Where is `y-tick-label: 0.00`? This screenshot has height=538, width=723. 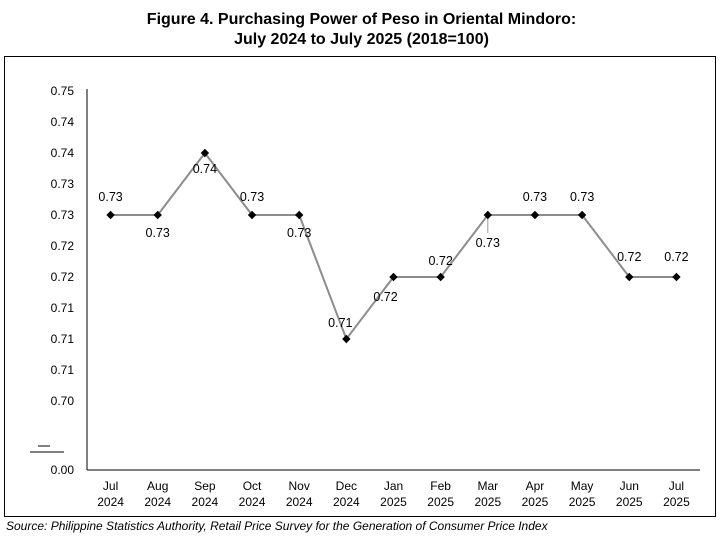 y-tick-label: 0.00 is located at coordinates (63, 470).